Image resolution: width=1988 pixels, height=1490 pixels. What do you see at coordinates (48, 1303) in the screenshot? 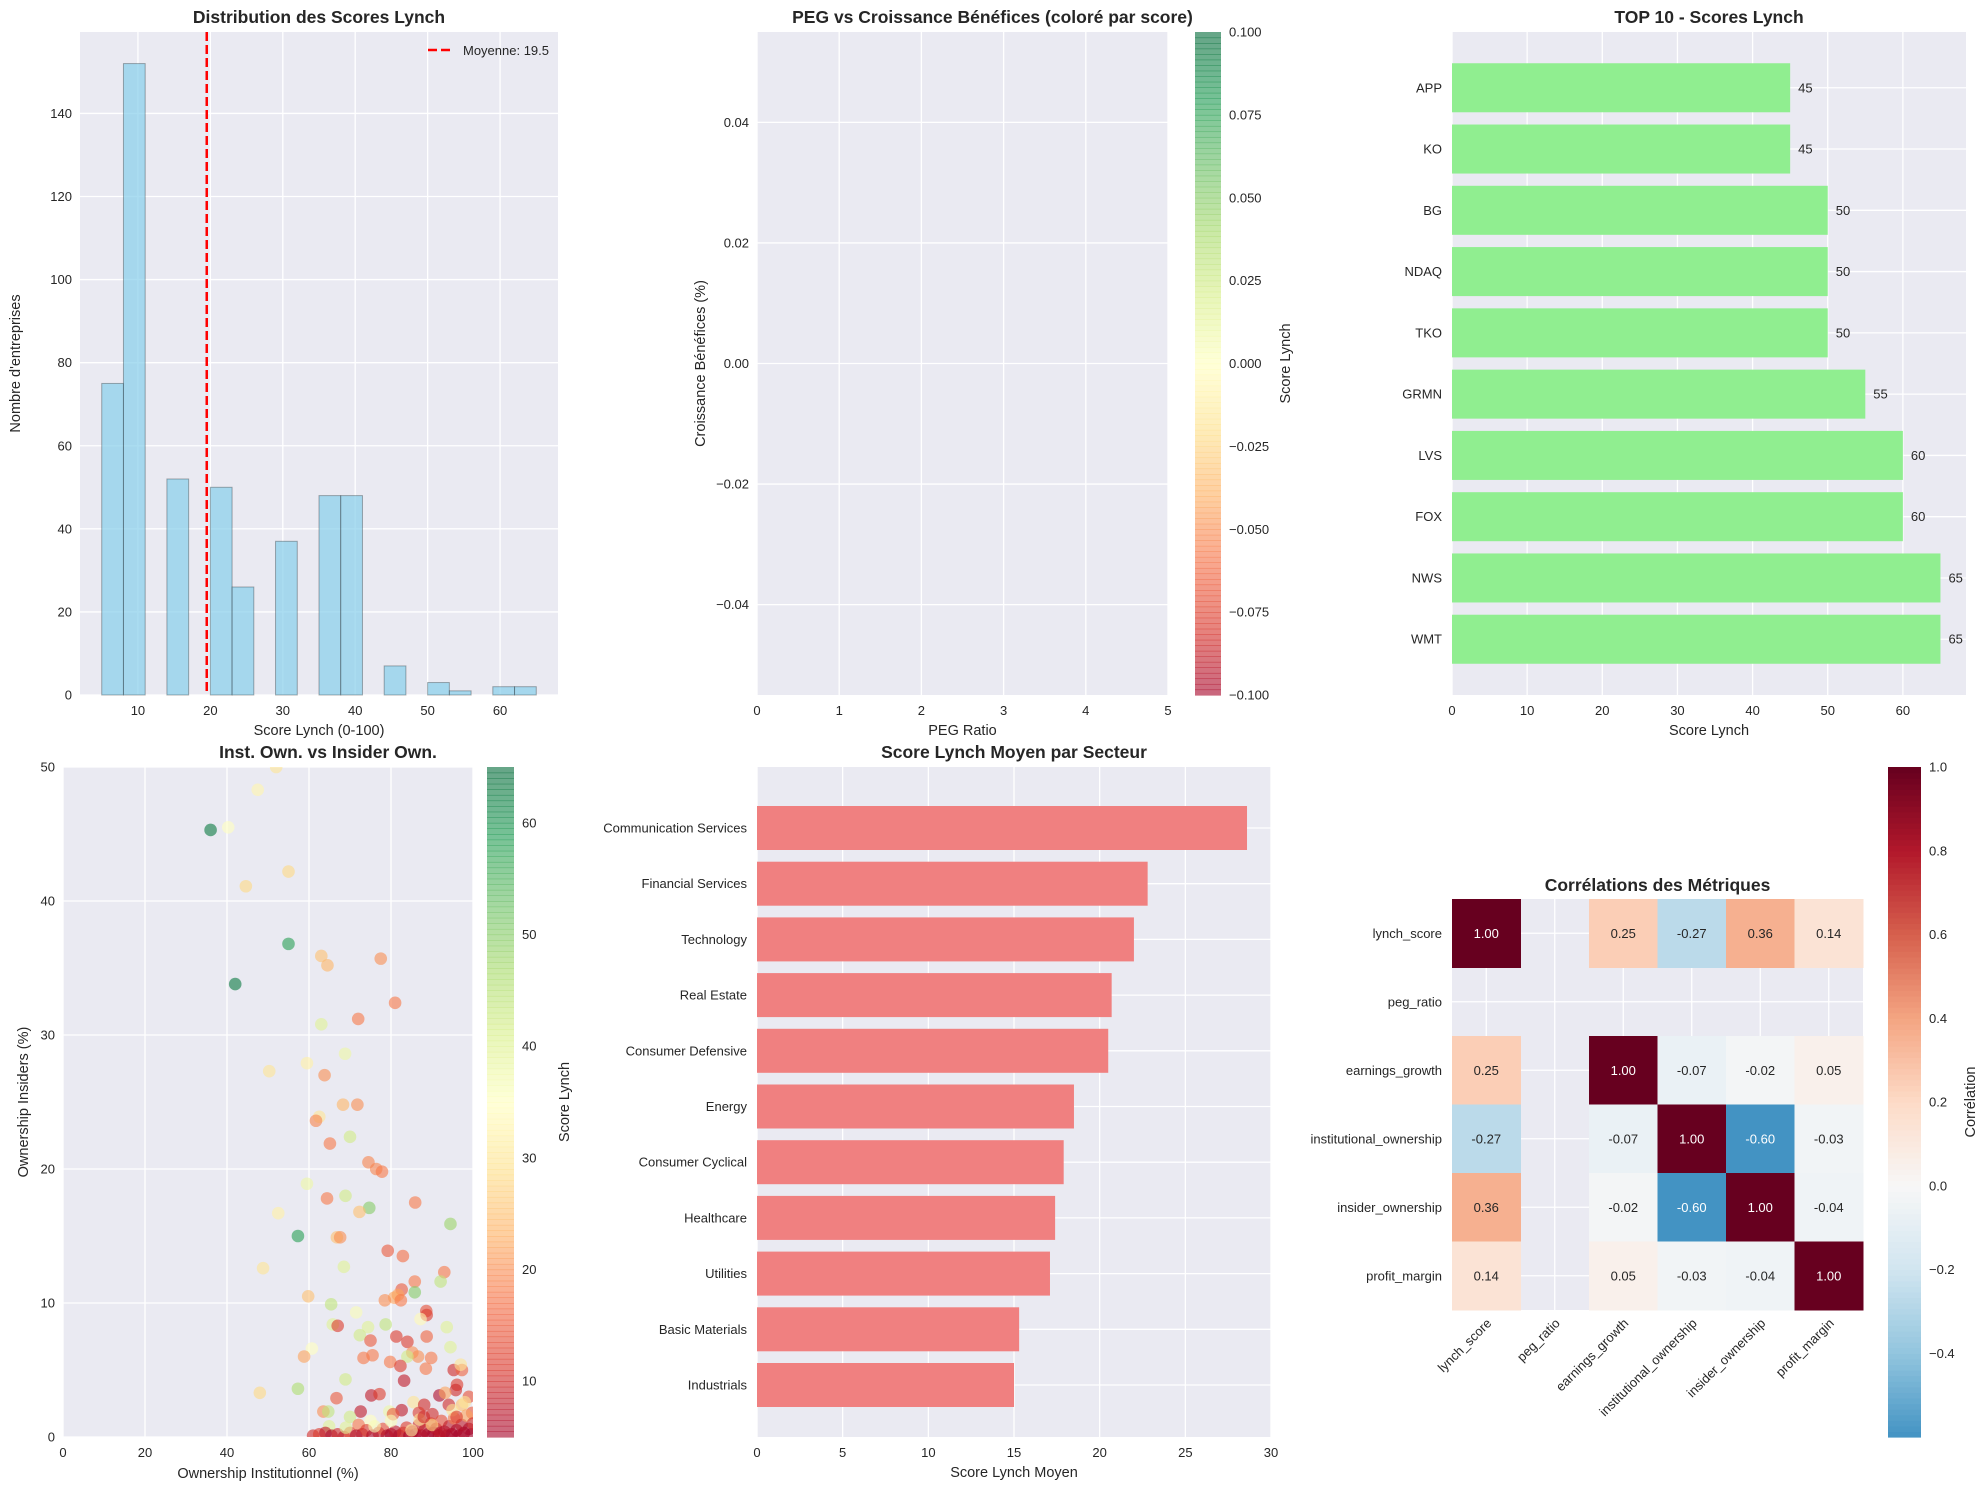
I see `y-tick-label: 10` at bounding box center [48, 1303].